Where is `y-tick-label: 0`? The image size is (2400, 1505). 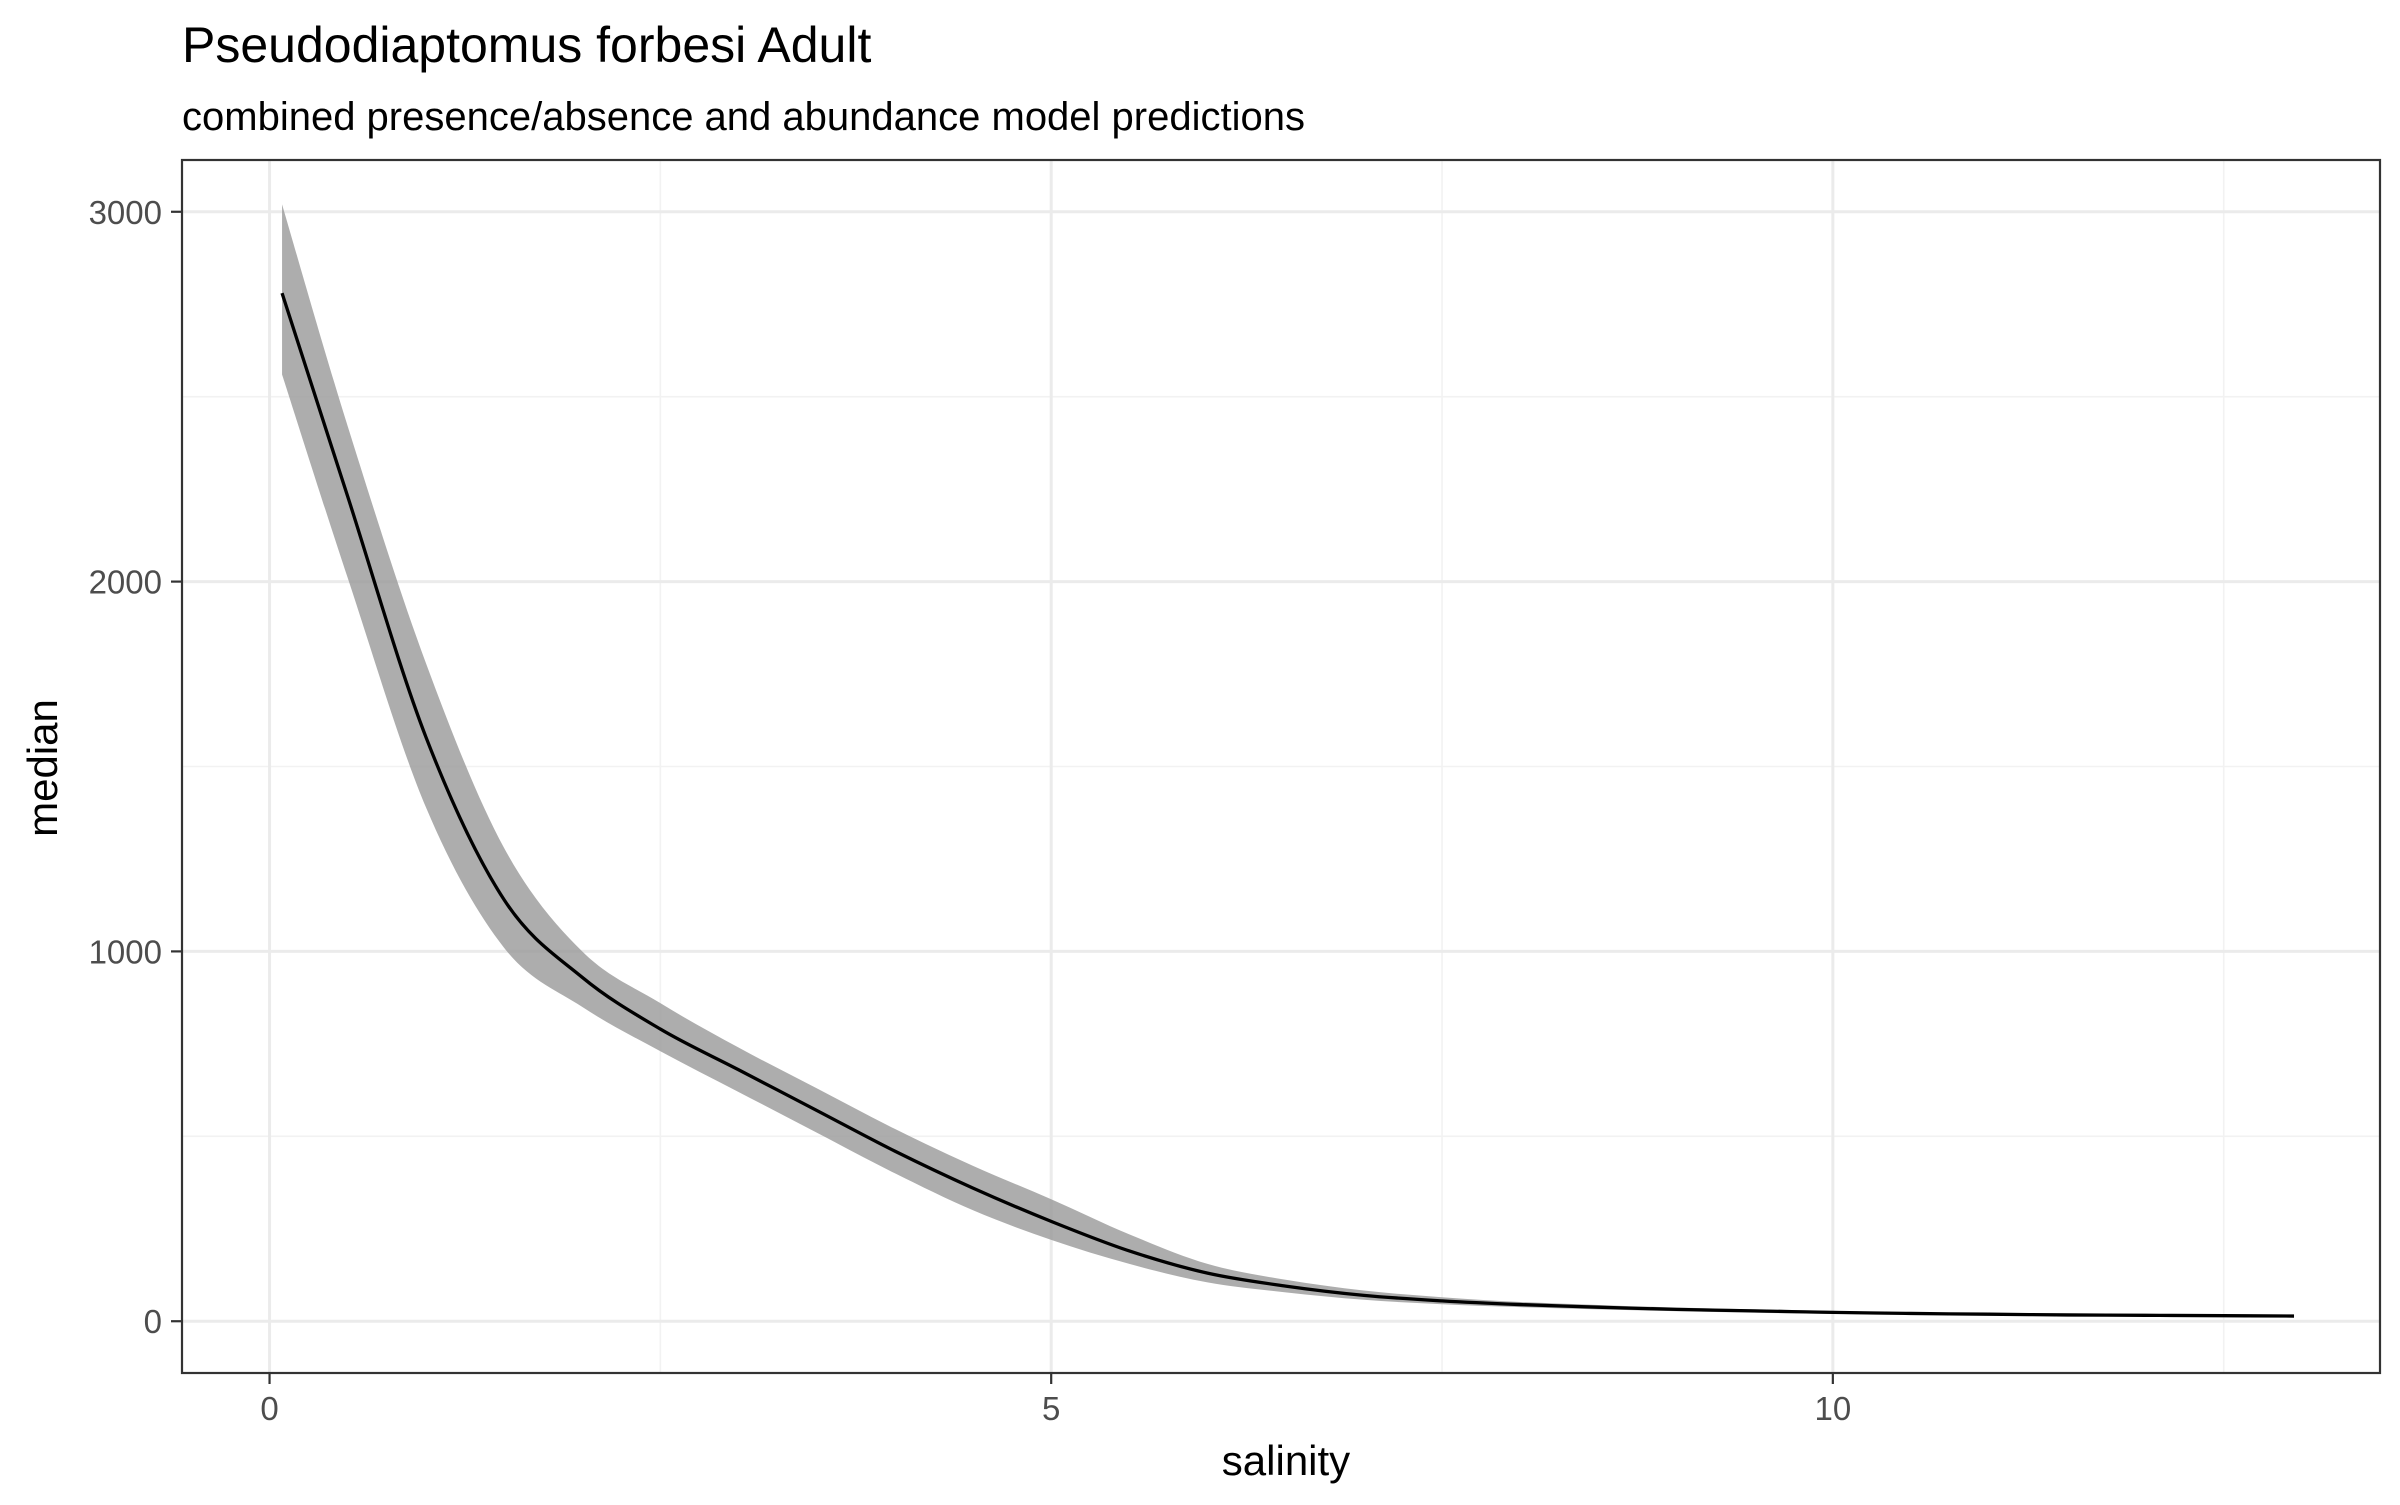
y-tick-label: 0 is located at coordinates (153, 1321).